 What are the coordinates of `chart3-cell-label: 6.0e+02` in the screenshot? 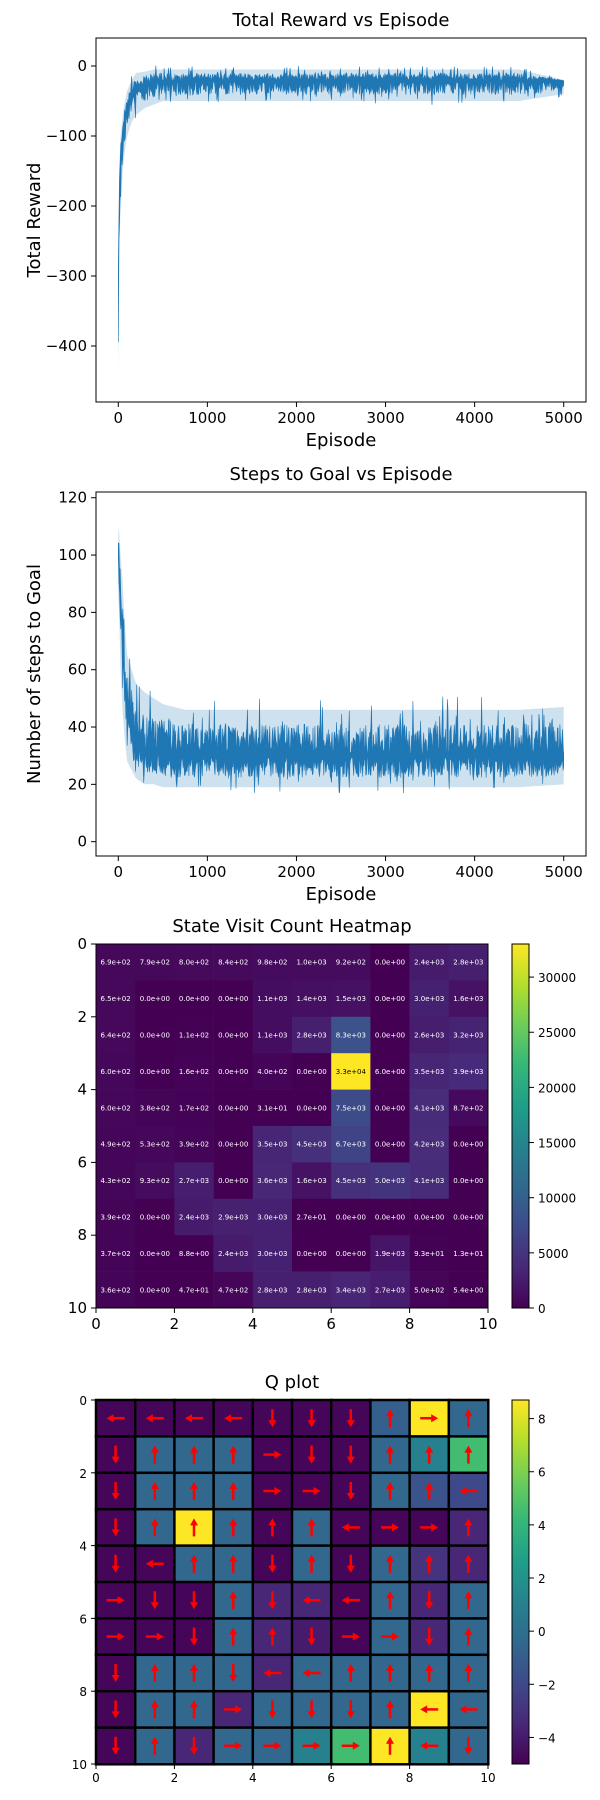 It's located at (115, 1108).